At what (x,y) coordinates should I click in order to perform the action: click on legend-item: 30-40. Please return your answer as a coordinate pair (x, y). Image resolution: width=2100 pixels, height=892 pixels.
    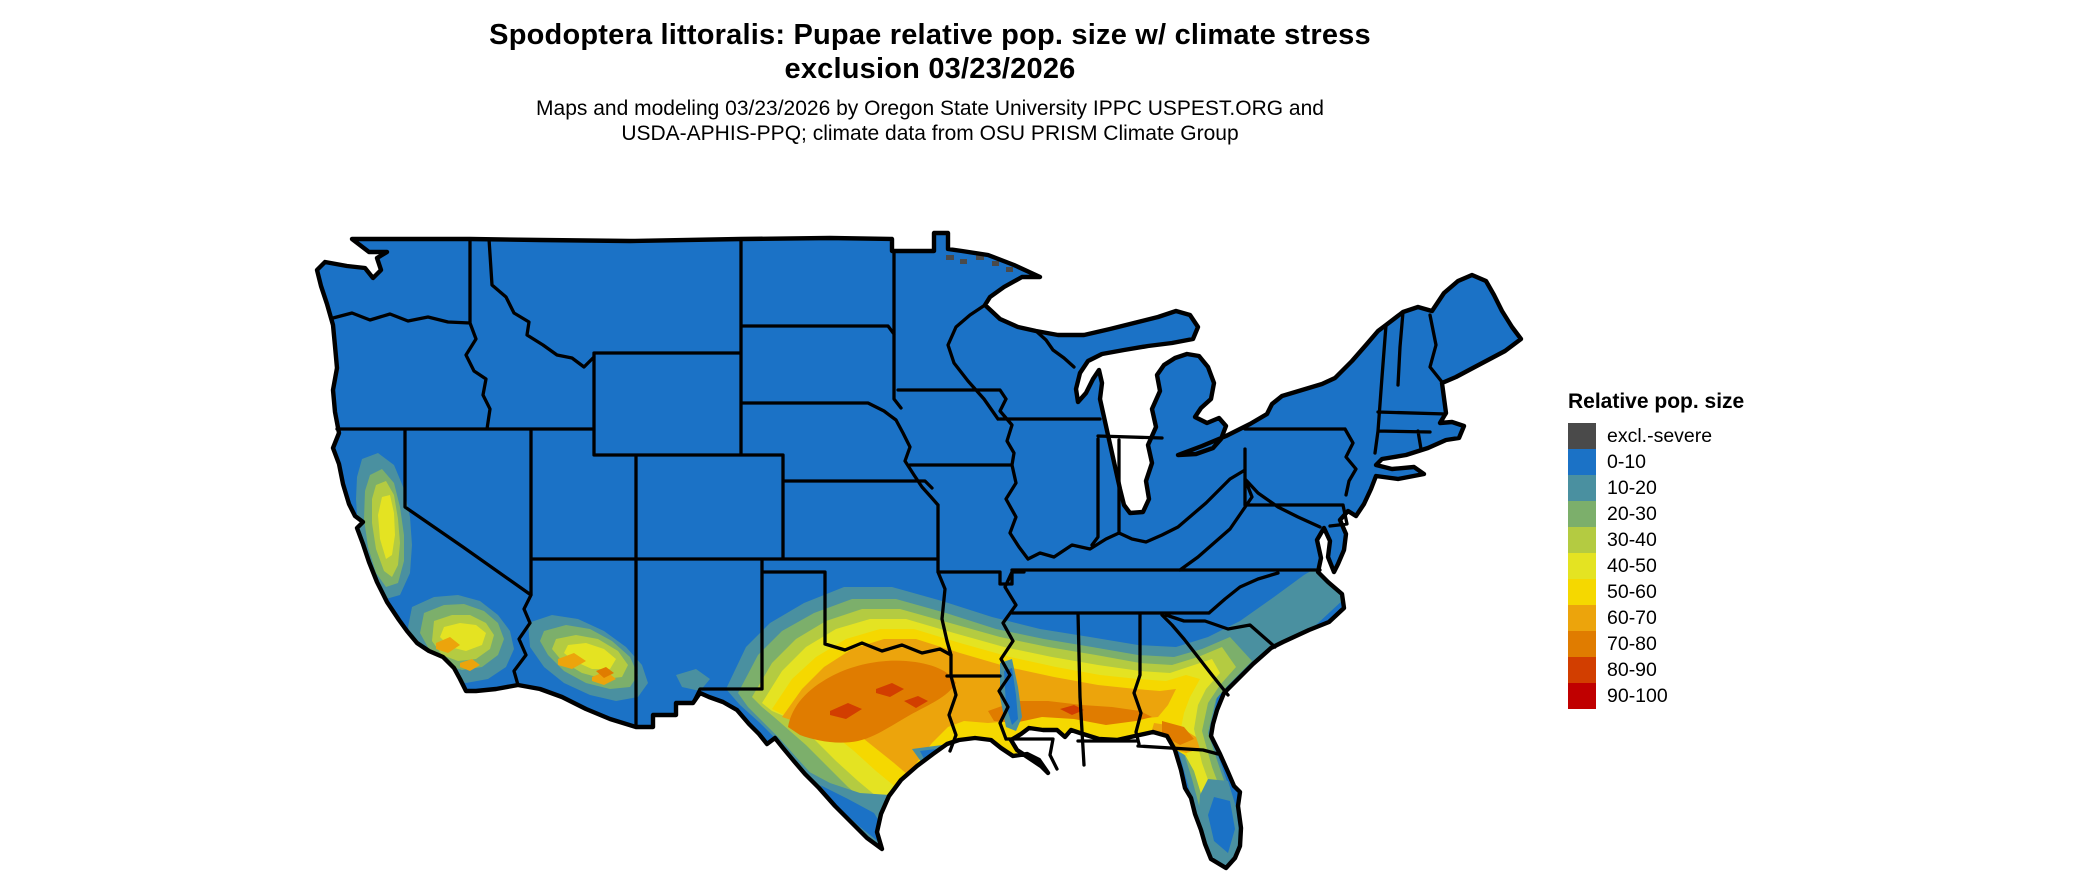
    Looking at the image, I should click on (1698, 540).